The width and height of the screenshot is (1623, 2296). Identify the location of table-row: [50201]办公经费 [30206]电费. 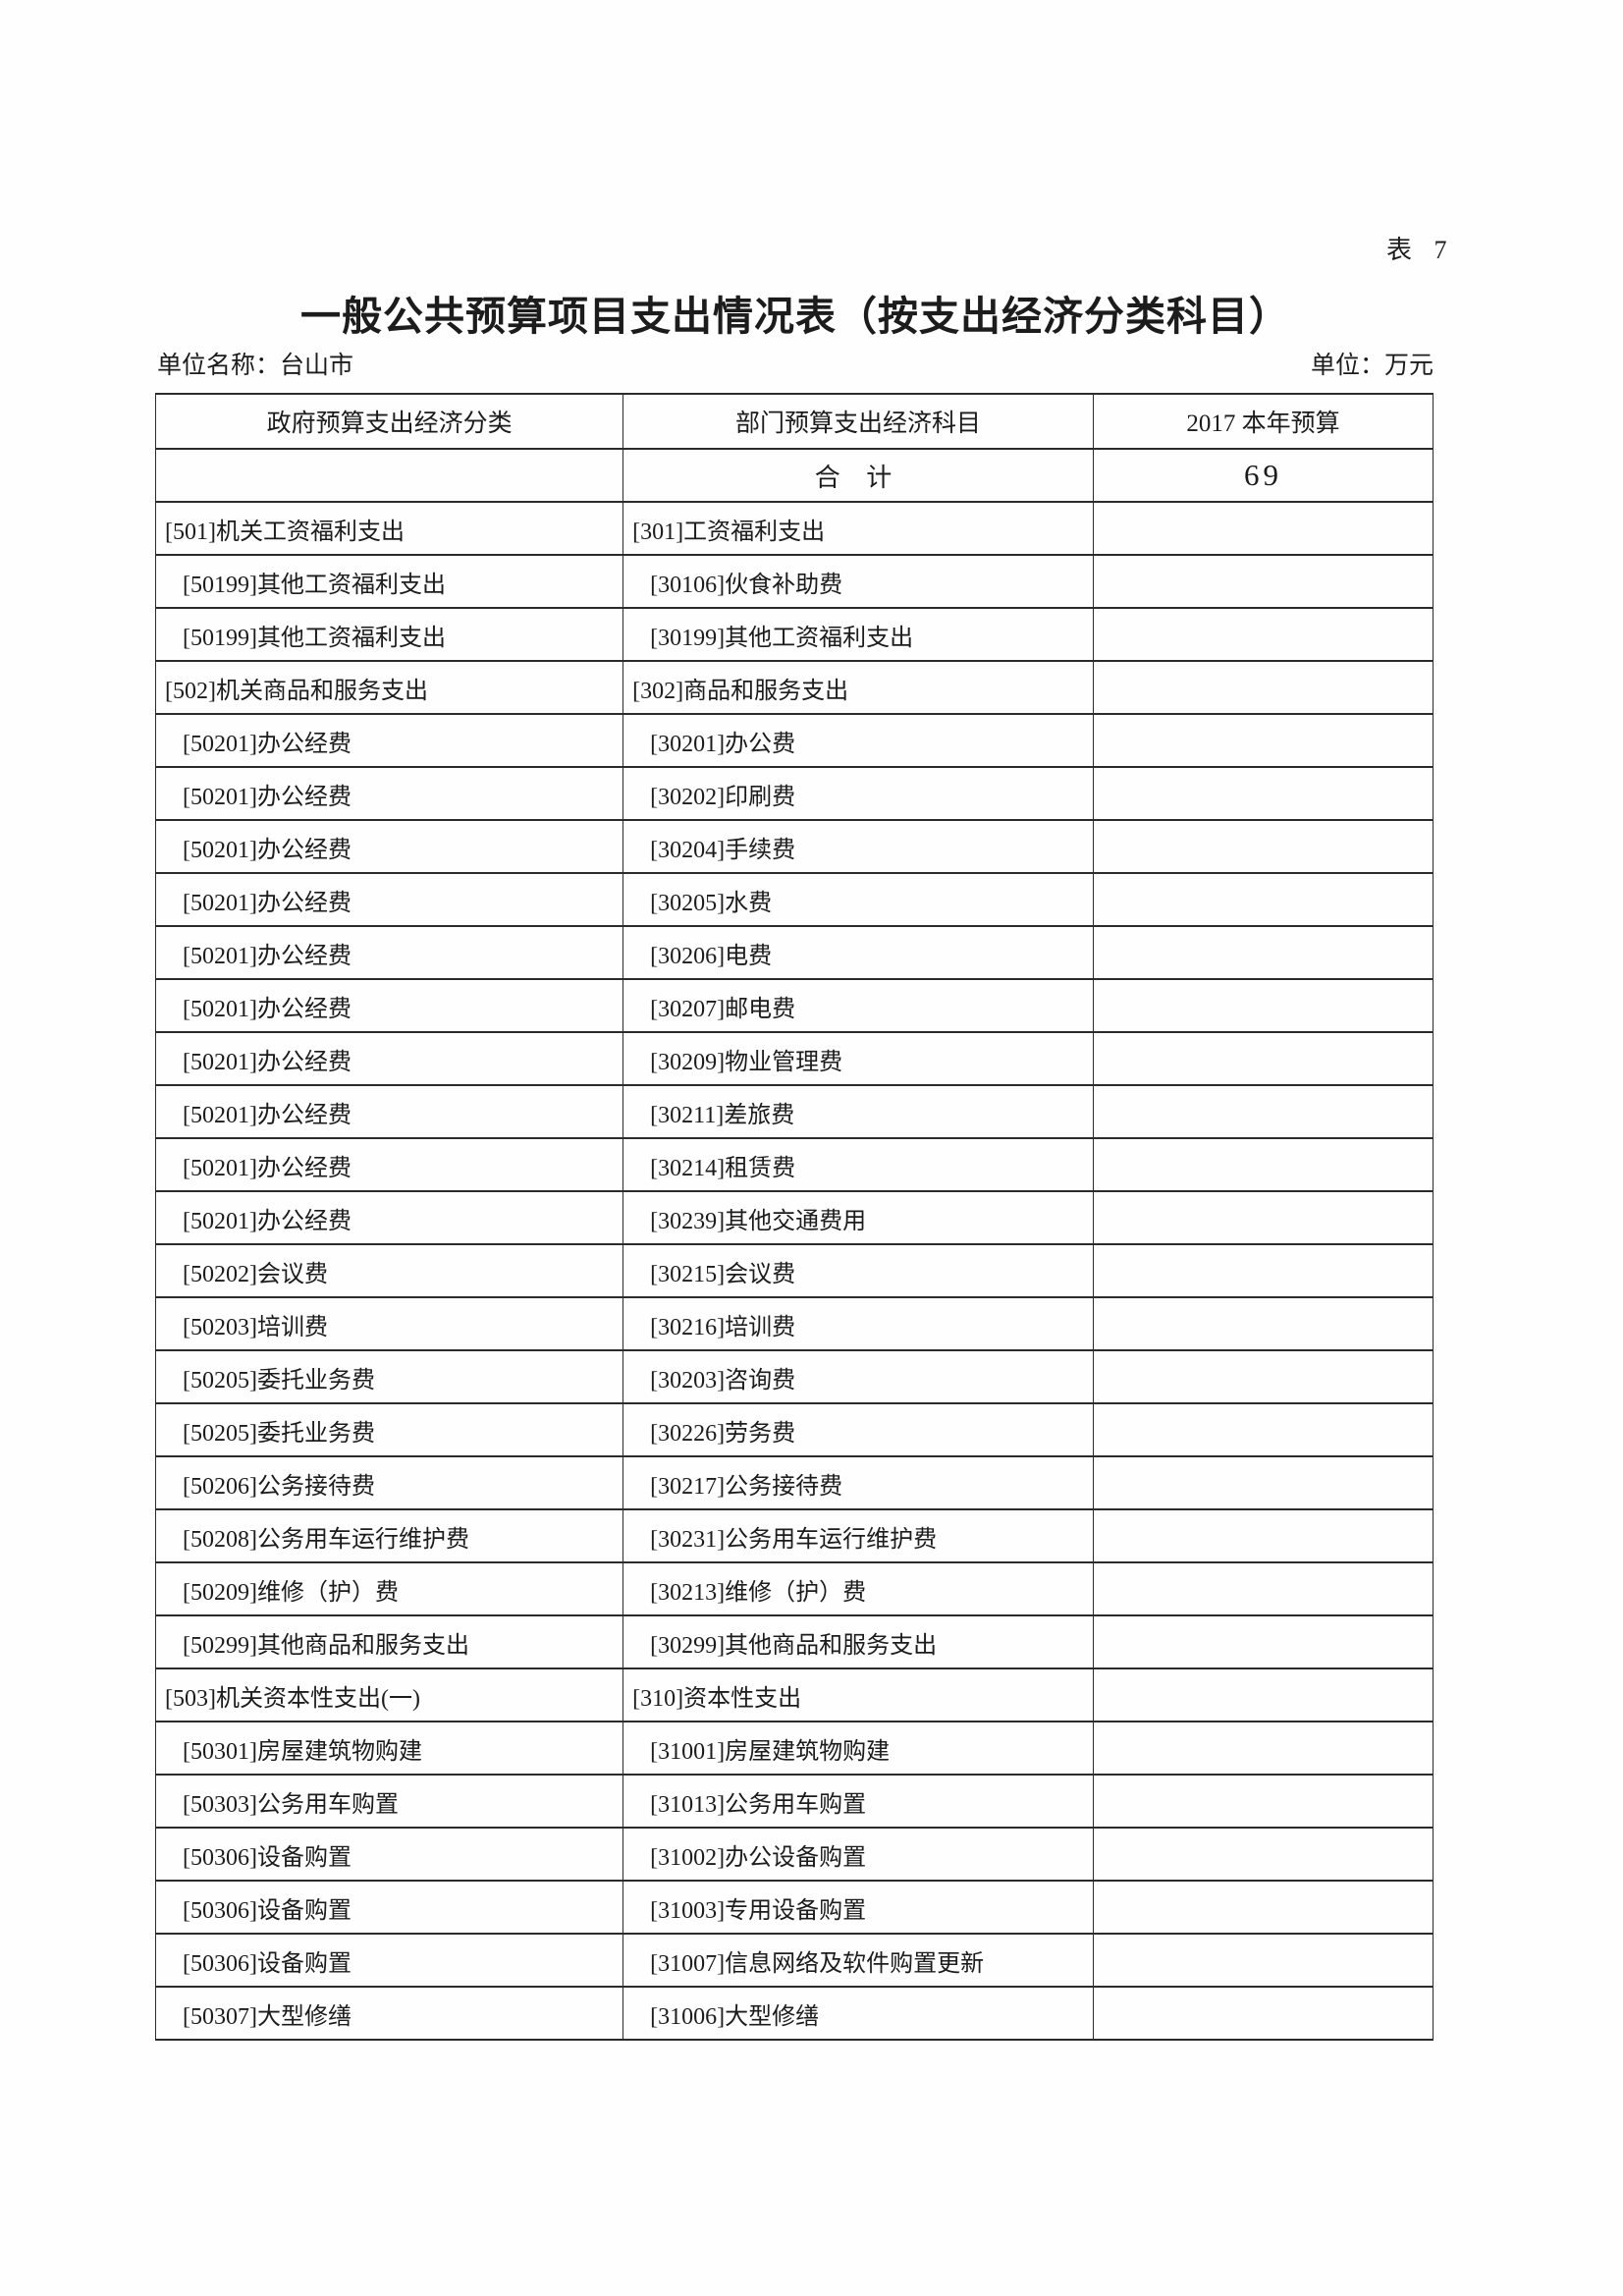
(794, 952).